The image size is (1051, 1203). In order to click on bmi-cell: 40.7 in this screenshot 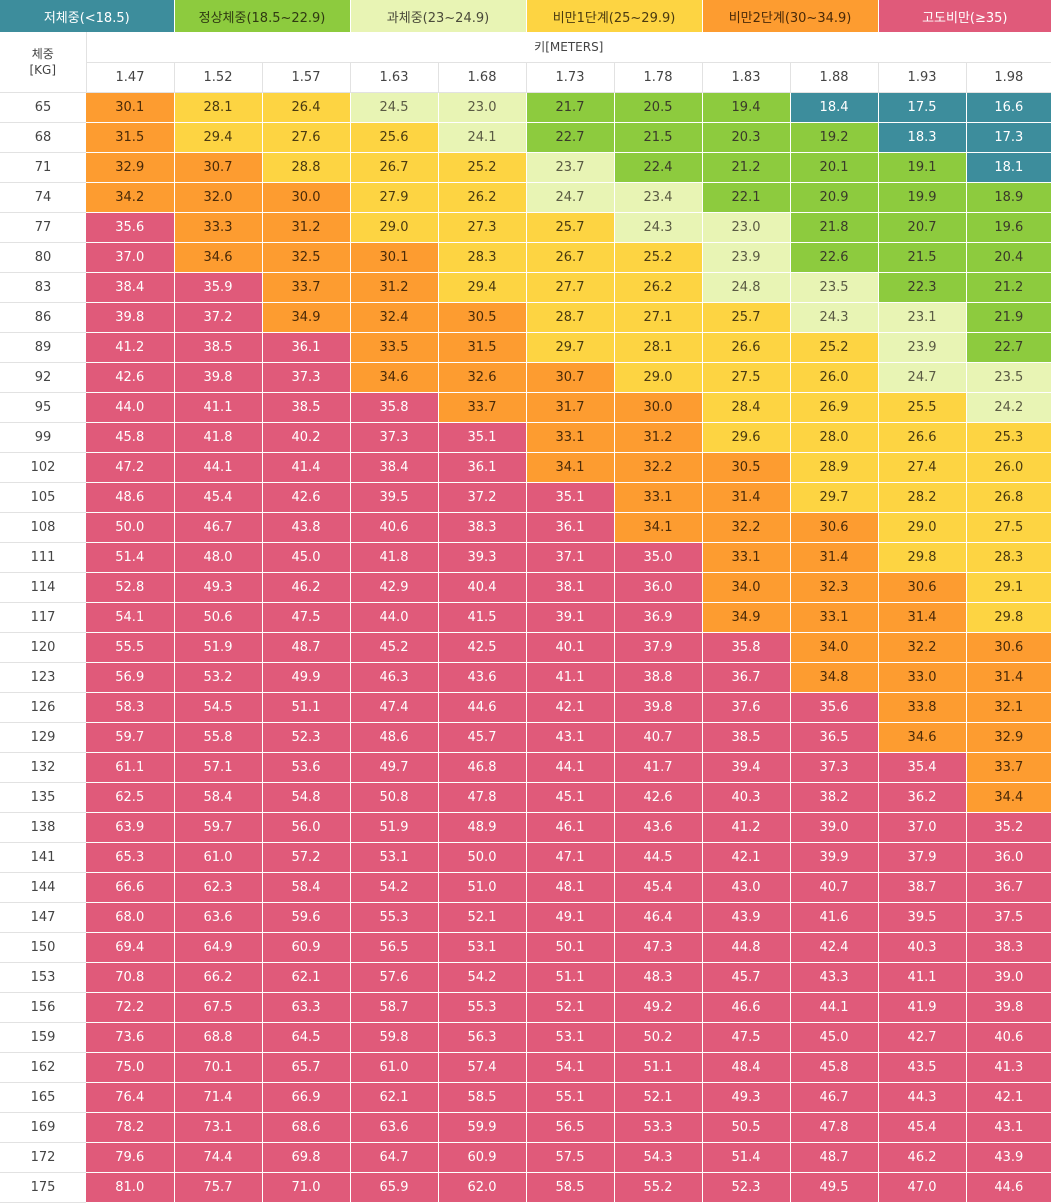, I will do `click(834, 887)`.